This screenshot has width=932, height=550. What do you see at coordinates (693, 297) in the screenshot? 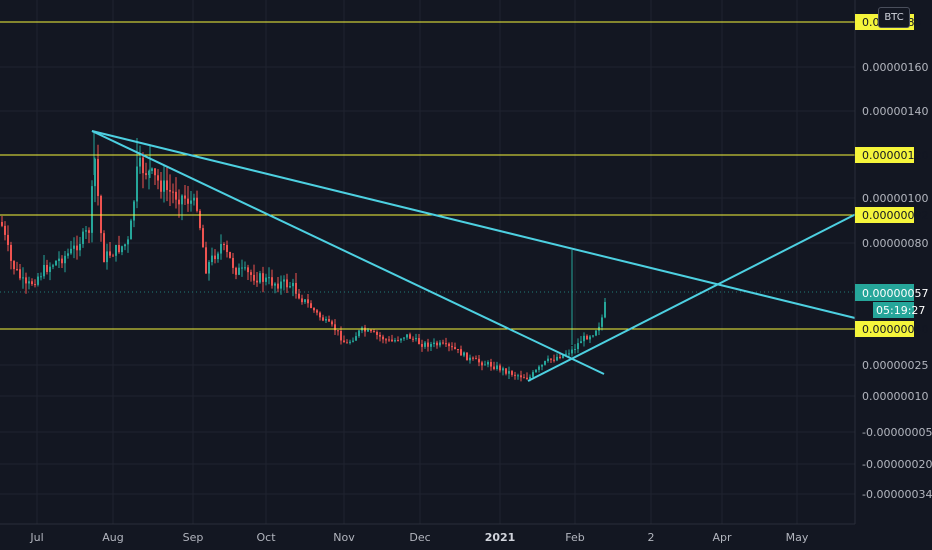
I see `trendline-rising` at bounding box center [693, 297].